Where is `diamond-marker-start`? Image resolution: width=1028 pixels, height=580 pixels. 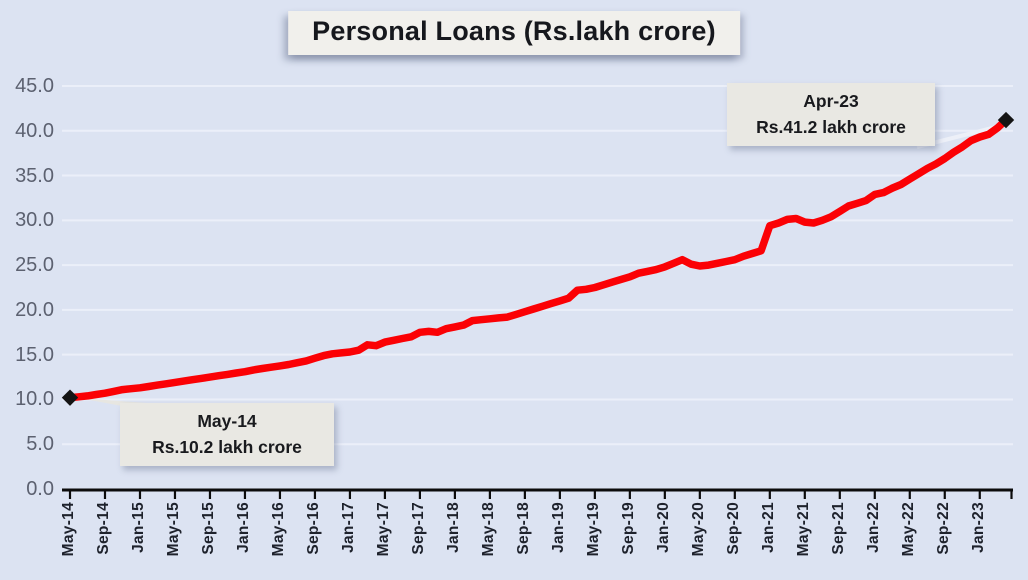 diamond-marker-start is located at coordinates (70, 397).